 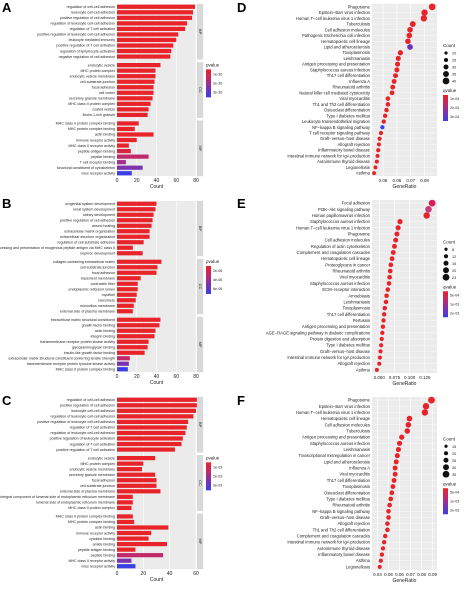 What do you see at coordinates (395, 377) in the screenshot?
I see `panel-e-x-tick-label: 0.075` at bounding box center [395, 377].